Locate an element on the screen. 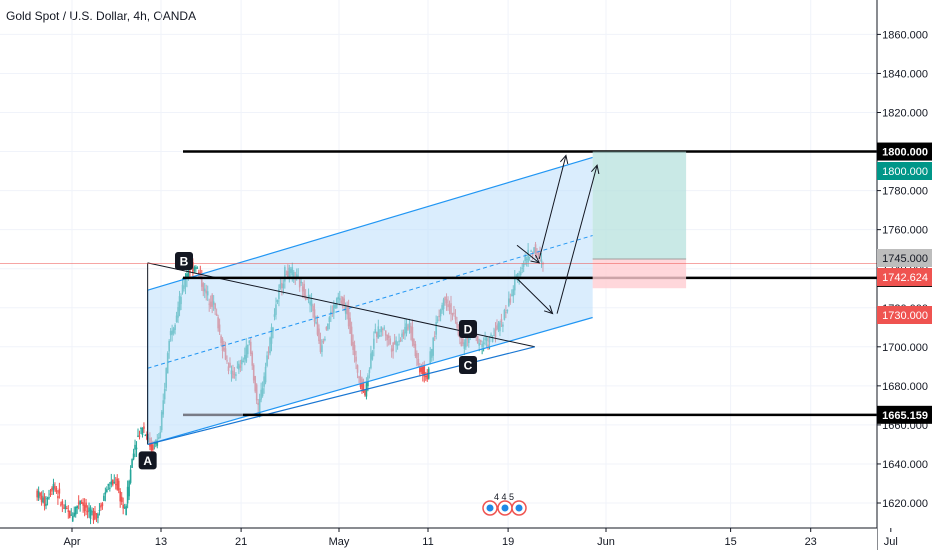 The height and width of the screenshot is (550, 932). price-tick-label: 1760.000 is located at coordinates (905, 231).